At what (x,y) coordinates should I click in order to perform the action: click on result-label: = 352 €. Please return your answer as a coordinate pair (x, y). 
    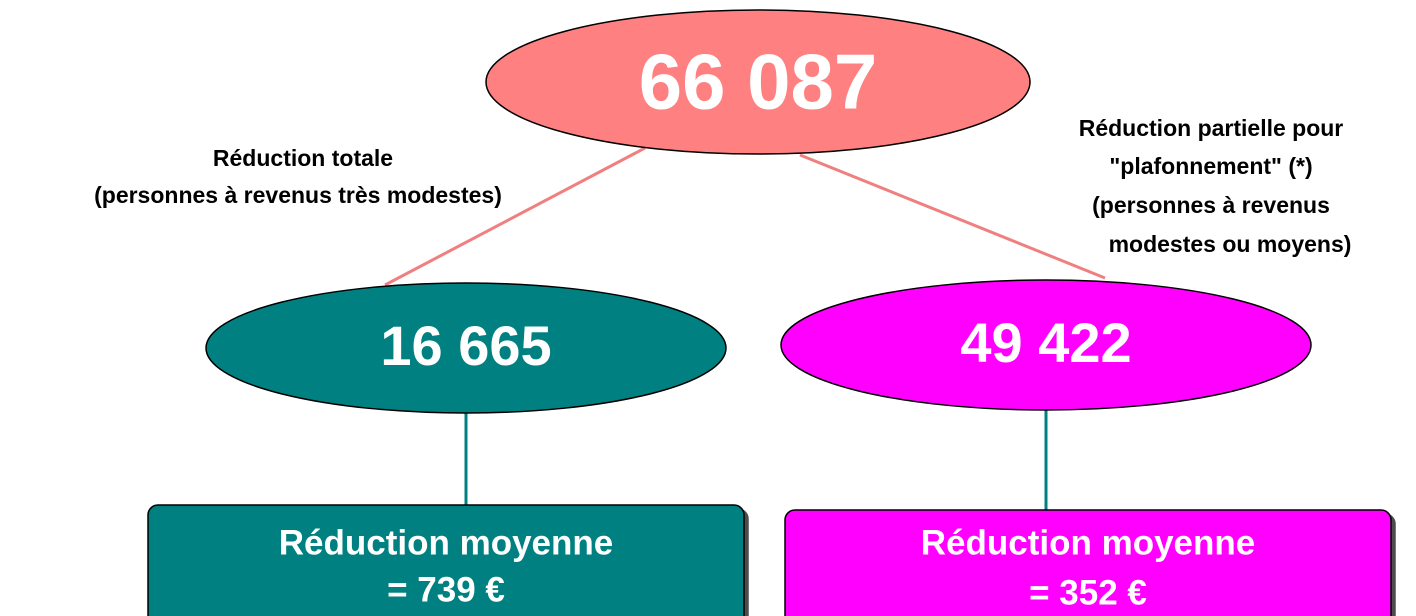
    Looking at the image, I should click on (1088, 592).